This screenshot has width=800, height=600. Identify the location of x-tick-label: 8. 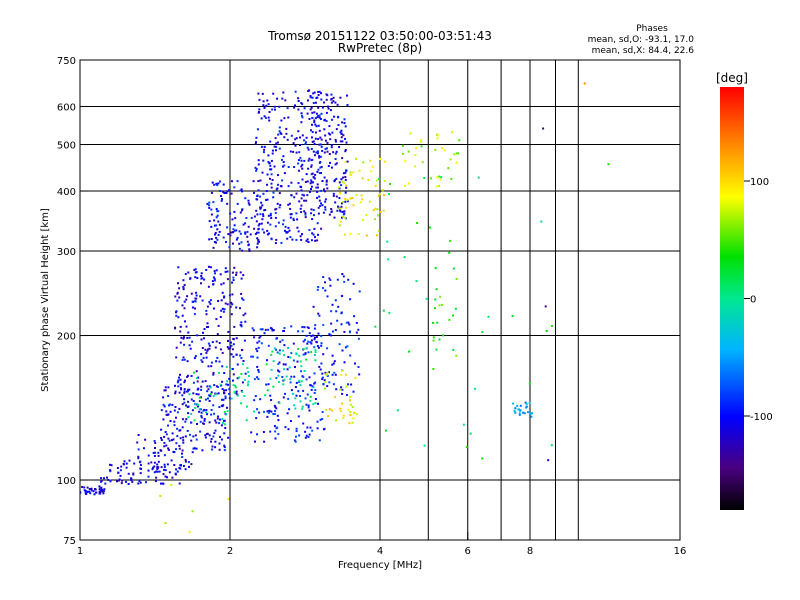
(530, 551).